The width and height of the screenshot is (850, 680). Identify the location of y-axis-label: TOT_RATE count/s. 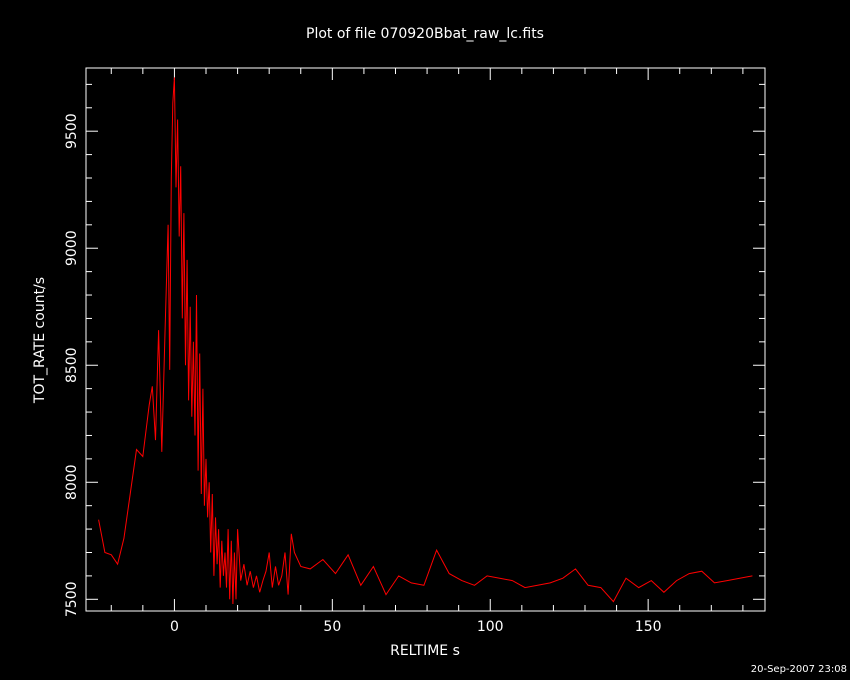
(40, 340).